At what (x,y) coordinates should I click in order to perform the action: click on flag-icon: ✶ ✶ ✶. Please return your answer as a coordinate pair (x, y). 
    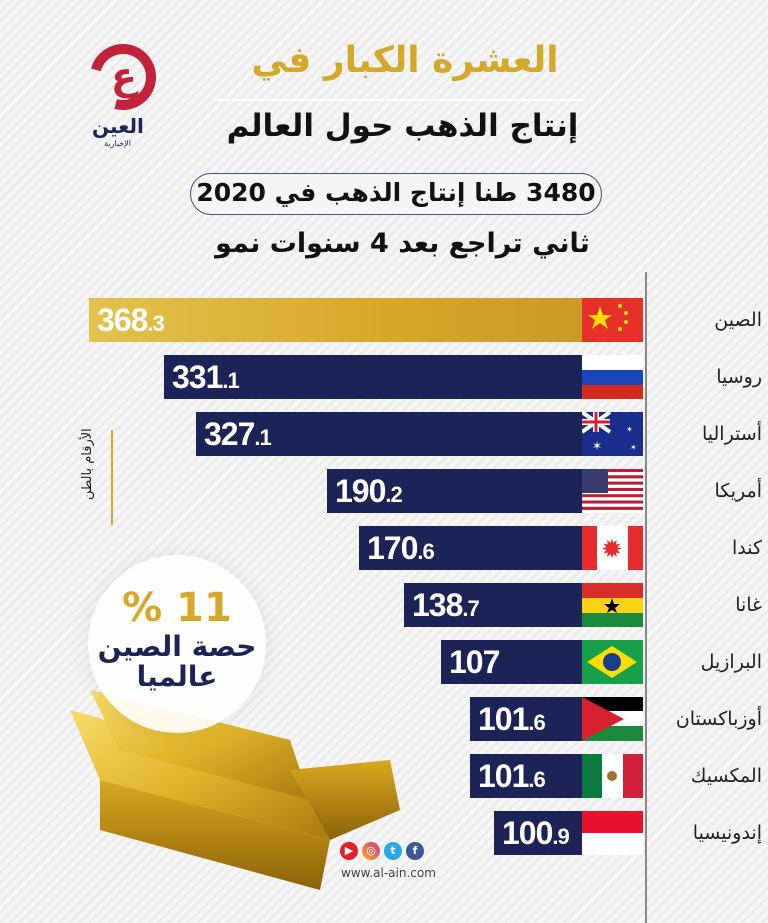
    Looking at the image, I should click on (612, 434).